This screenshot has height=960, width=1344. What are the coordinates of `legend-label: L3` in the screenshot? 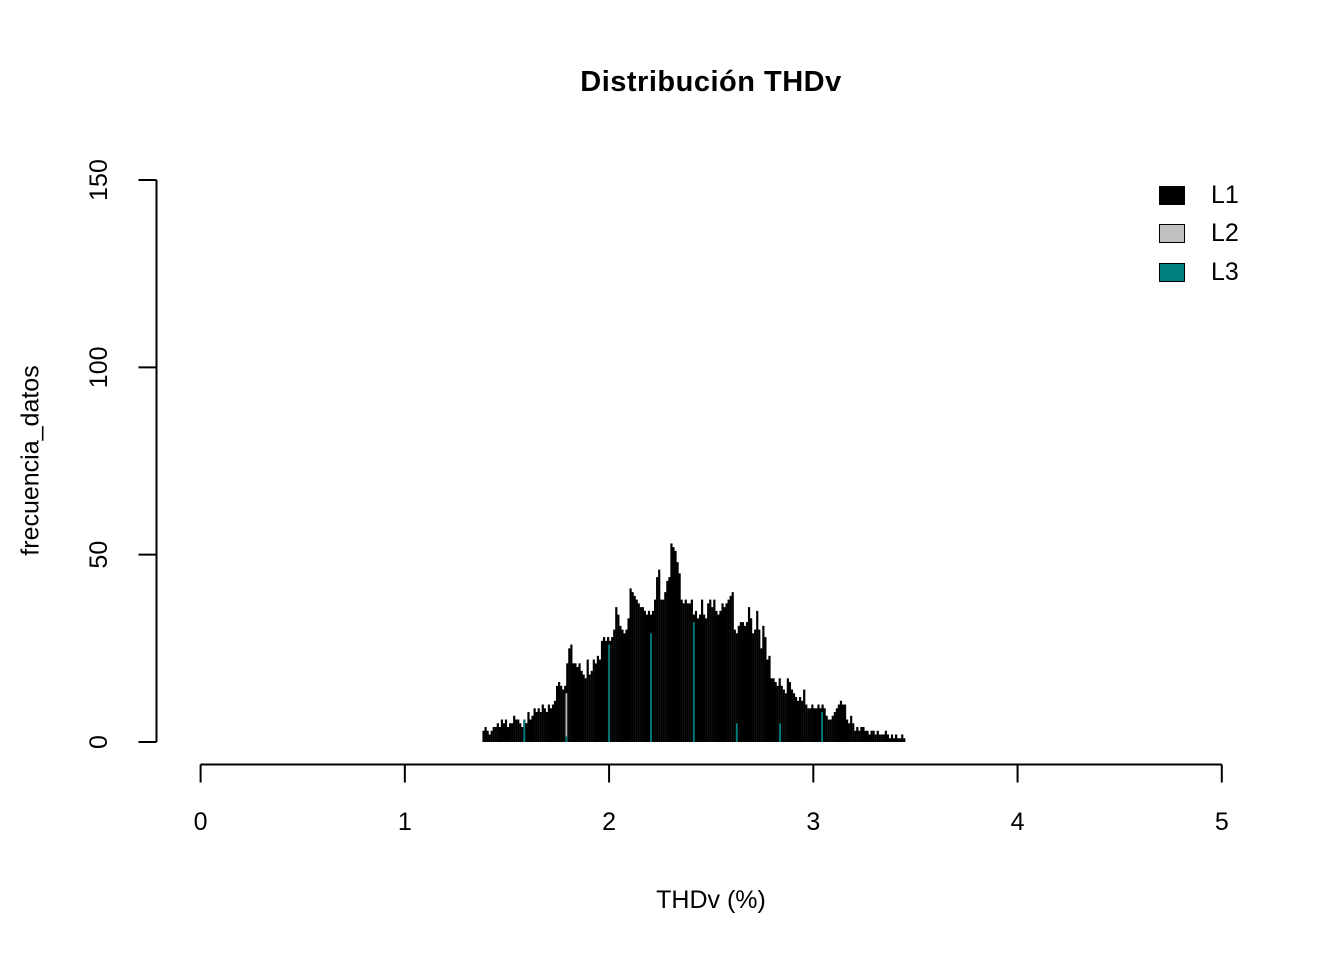 It's located at (1225, 271).